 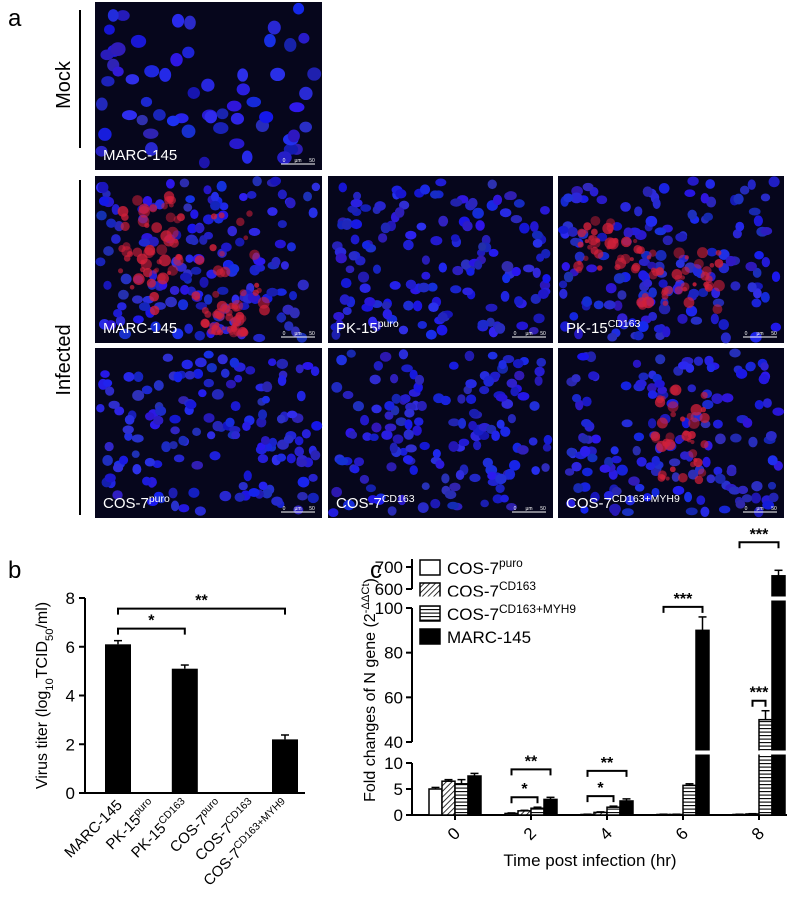 I want to click on y-tick-label: 8, so click(x=70, y=598).